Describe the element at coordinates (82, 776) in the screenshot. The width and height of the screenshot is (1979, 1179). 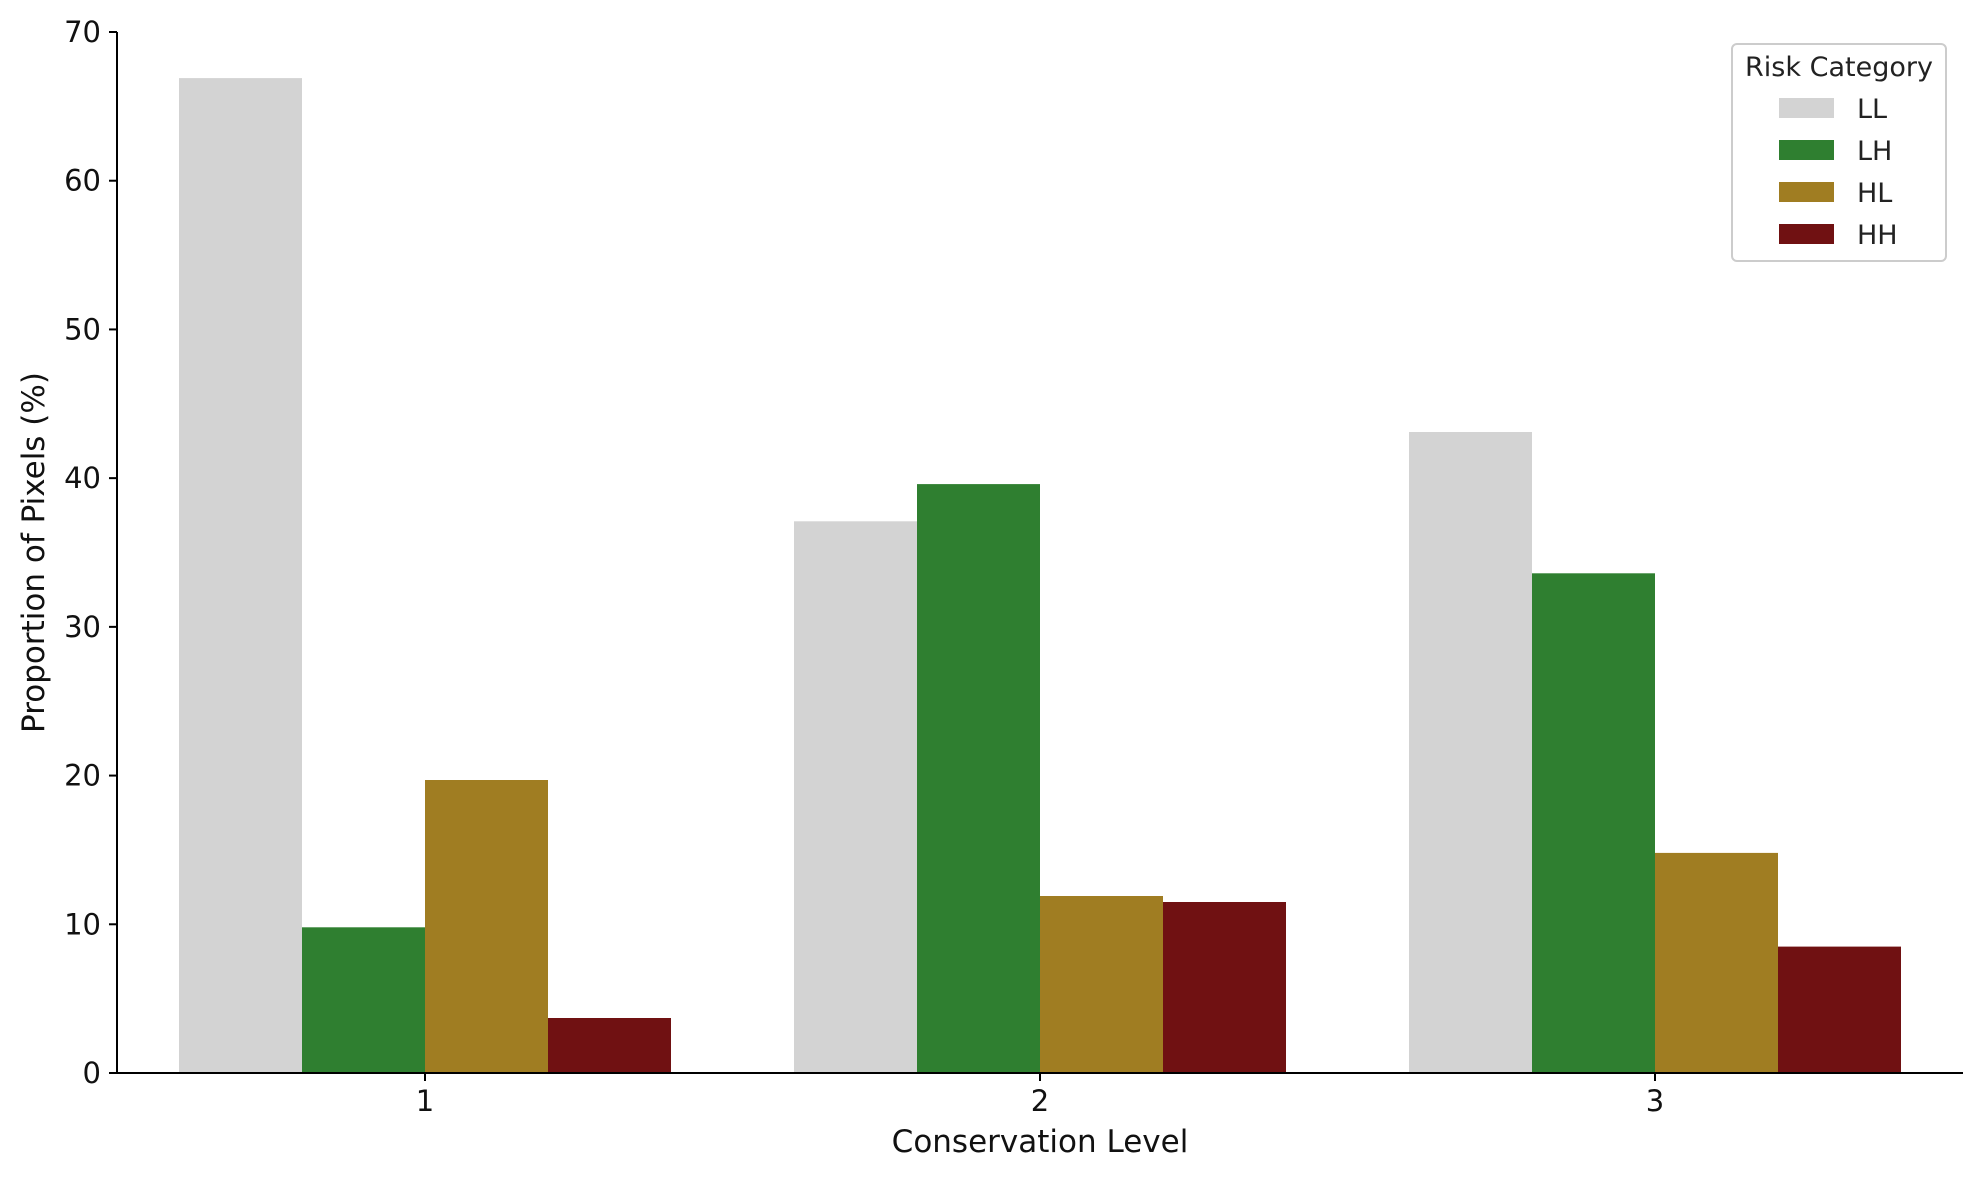
I see `y-tick-label: 20` at that location.